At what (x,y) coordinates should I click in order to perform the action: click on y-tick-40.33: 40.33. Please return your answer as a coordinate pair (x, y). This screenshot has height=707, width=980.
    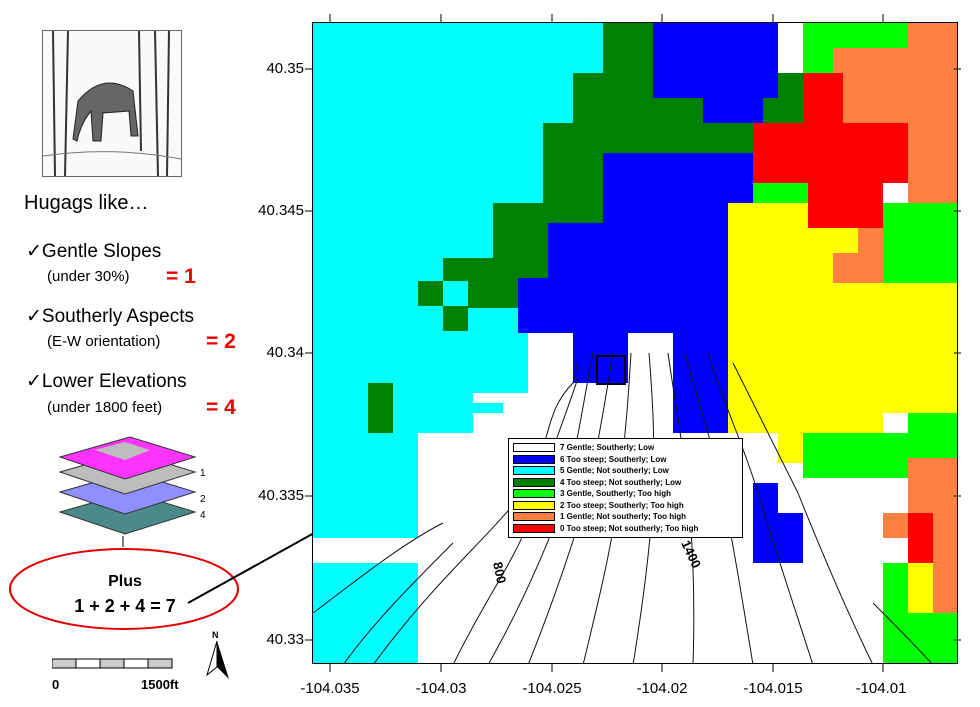
    Looking at the image, I should click on (285, 639).